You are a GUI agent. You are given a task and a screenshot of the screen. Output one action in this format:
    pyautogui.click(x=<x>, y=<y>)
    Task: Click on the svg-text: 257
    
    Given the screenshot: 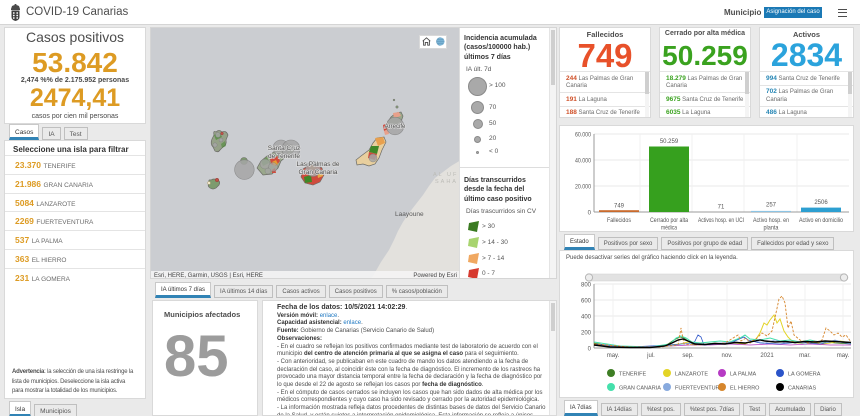 What is the action you would take?
    pyautogui.click(x=771, y=206)
    